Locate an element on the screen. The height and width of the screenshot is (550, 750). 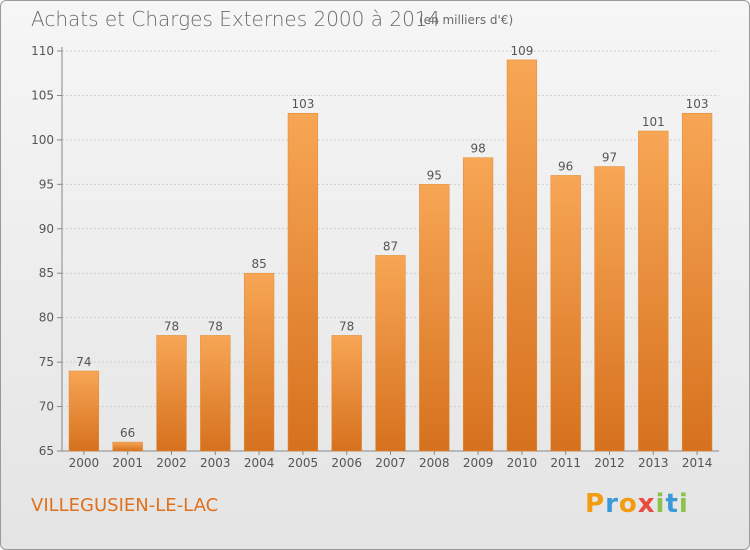
data-label-2003: 78 is located at coordinates (215, 326).